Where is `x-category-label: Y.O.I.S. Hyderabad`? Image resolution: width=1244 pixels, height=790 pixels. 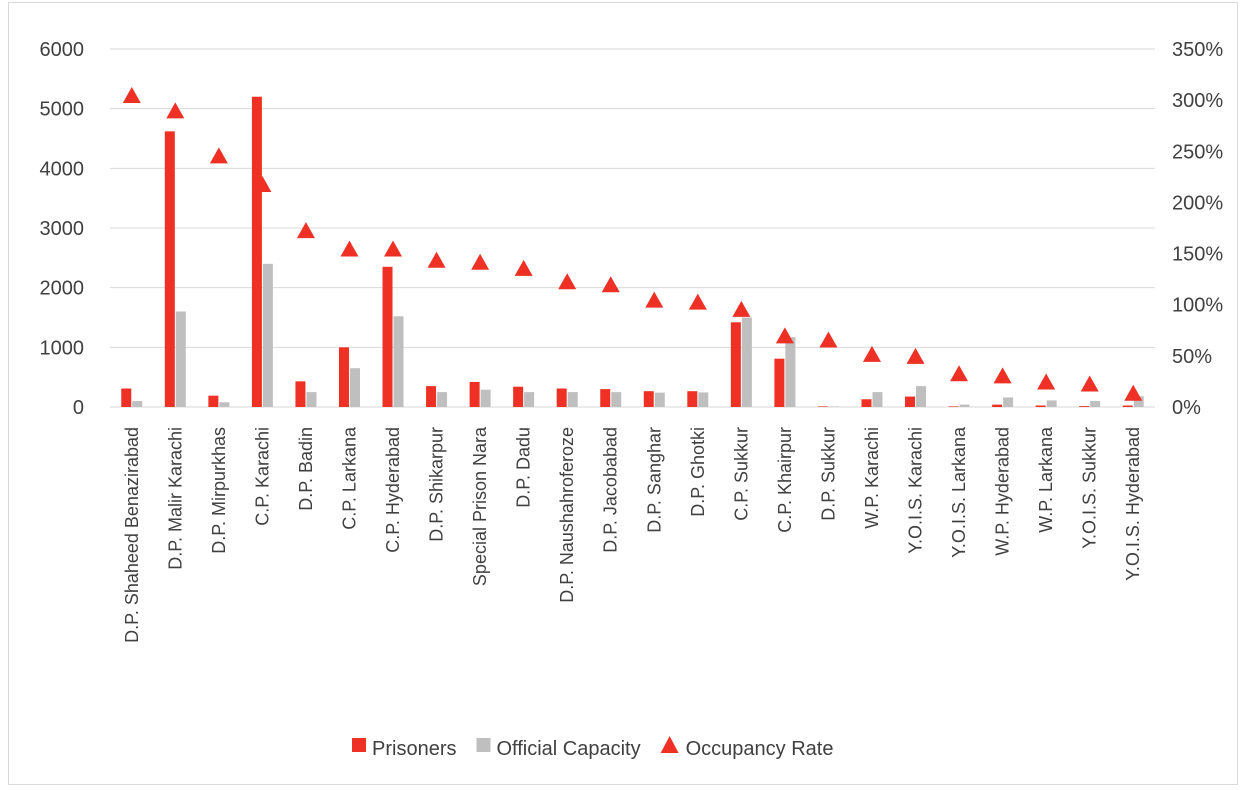 x-category-label: Y.O.I.S. Hyderabad is located at coordinates (1133, 504).